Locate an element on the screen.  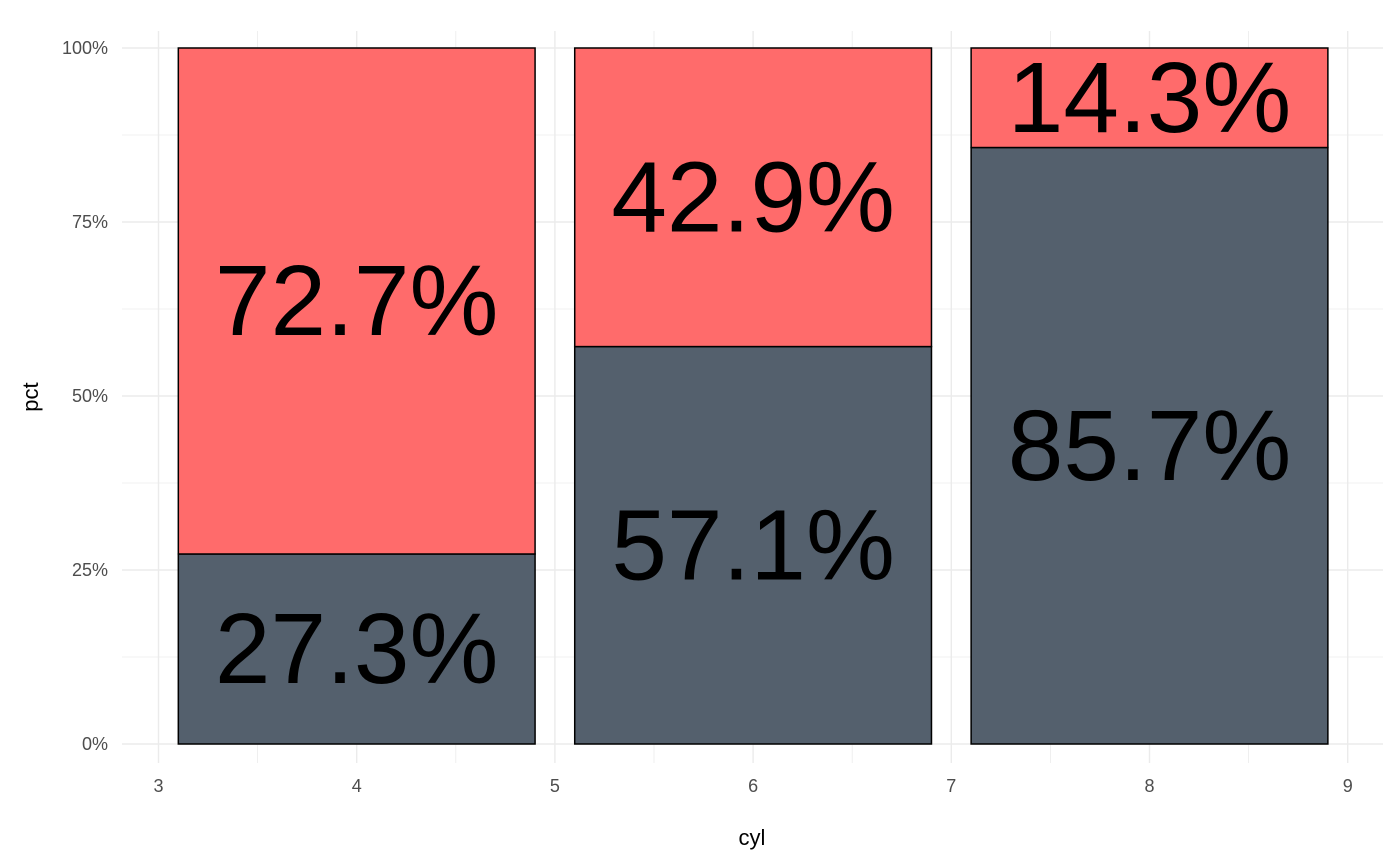
bar-data-label: 42.9% is located at coordinates (753, 197).